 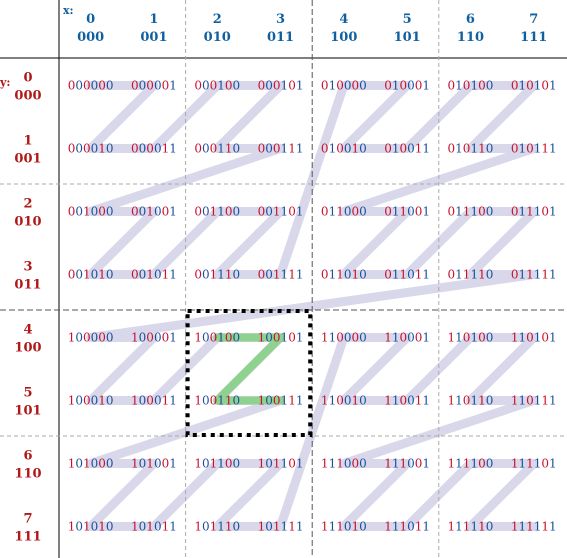 I want to click on morton-code-cell: 011101, so click(x=534, y=212).